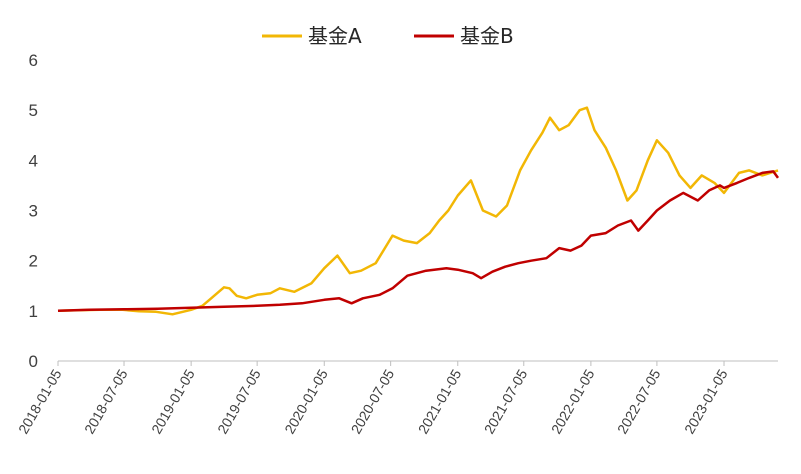  What do you see at coordinates (173, 401) in the screenshot?
I see `x-tick-label: 2019-01-05` at bounding box center [173, 401].